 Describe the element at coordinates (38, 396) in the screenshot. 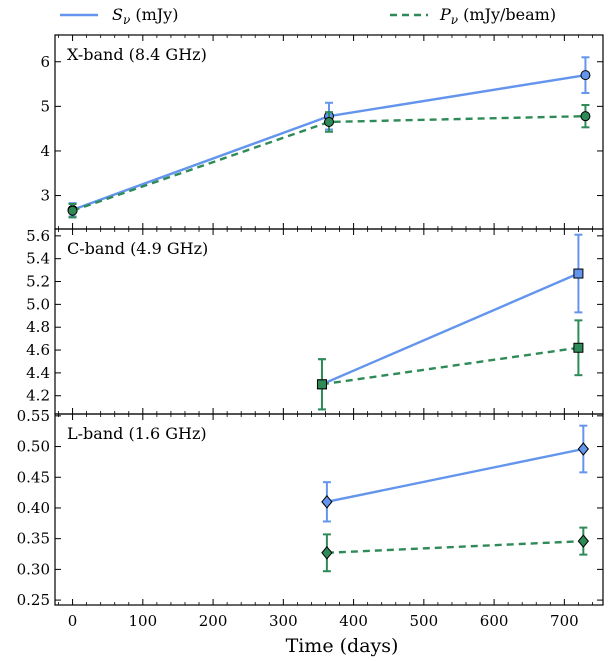

I see `y-tick-label: 4.2` at that location.